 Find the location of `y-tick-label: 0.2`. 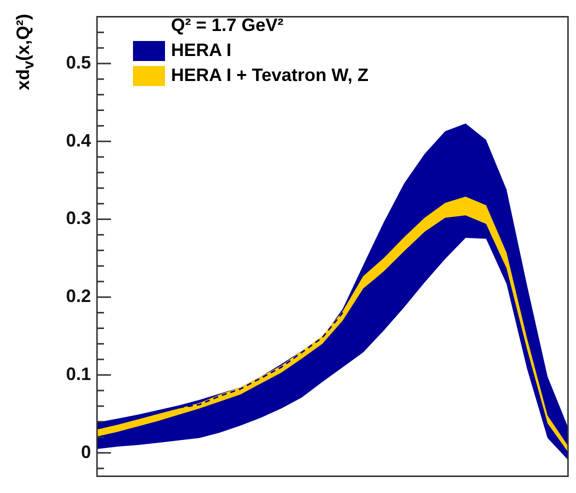

y-tick-label: 0.2 is located at coordinates (78, 296).